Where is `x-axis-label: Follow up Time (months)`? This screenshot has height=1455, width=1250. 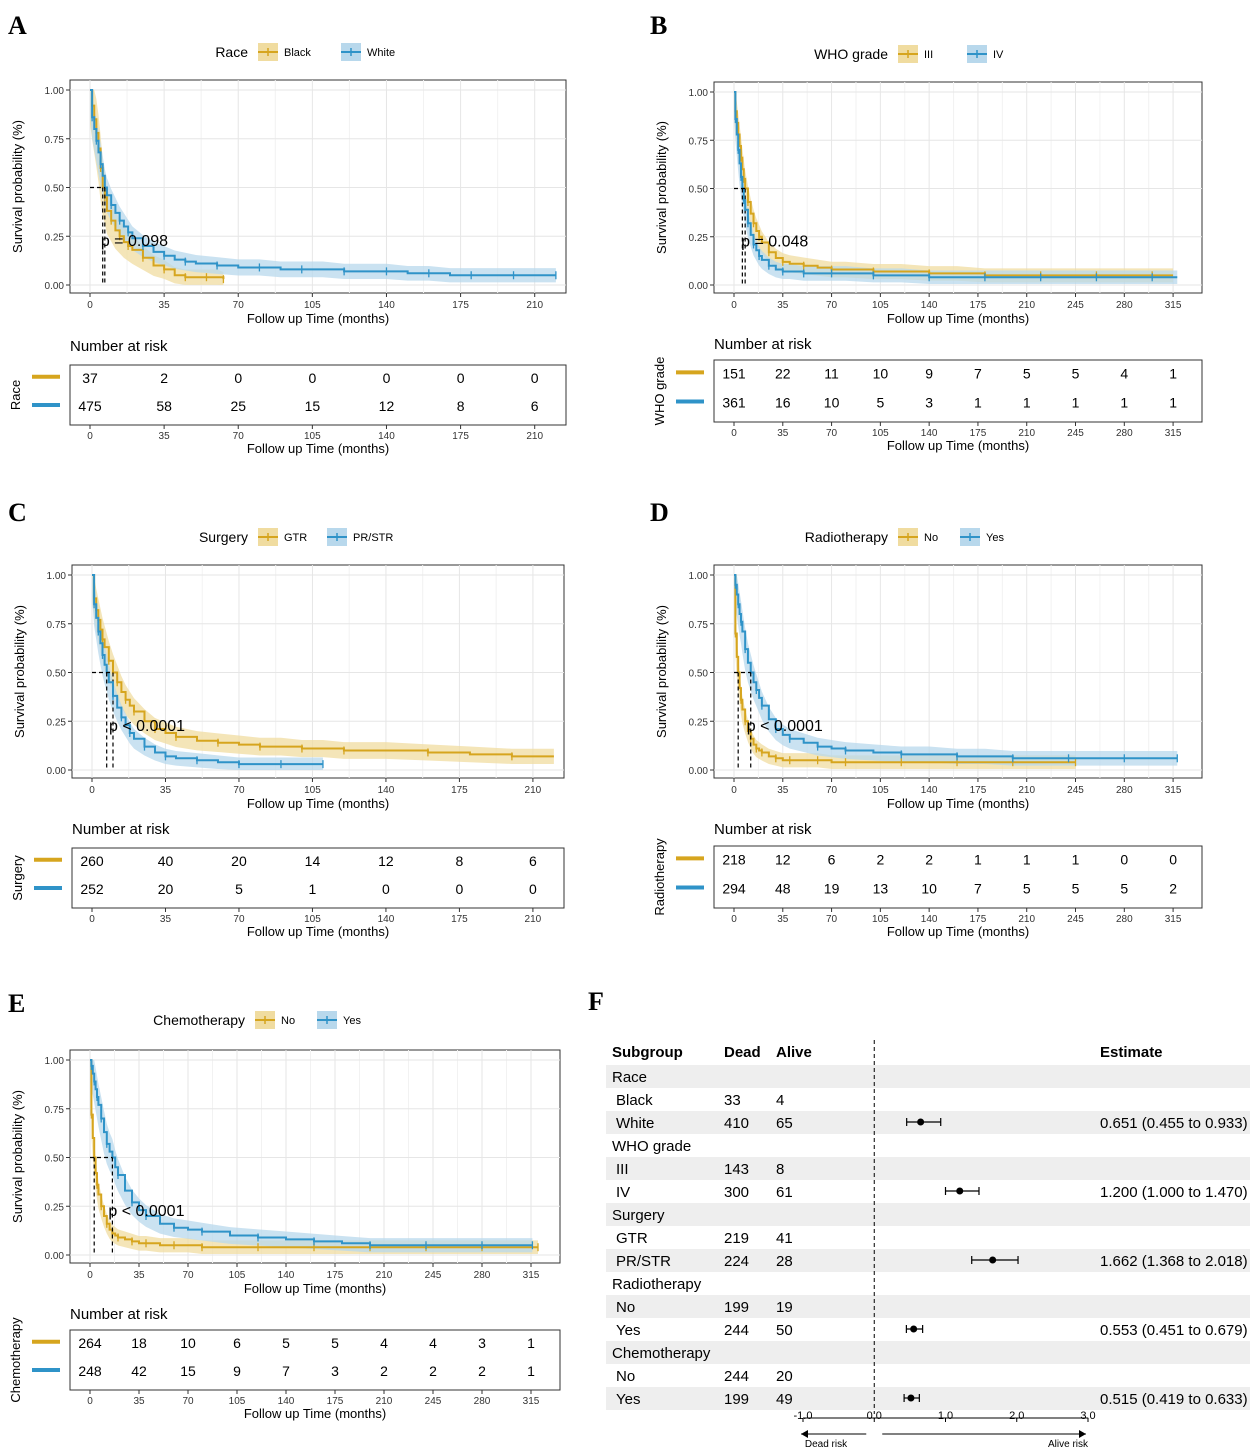
x-axis-label: Follow up Time (months) is located at coordinates (318, 803).